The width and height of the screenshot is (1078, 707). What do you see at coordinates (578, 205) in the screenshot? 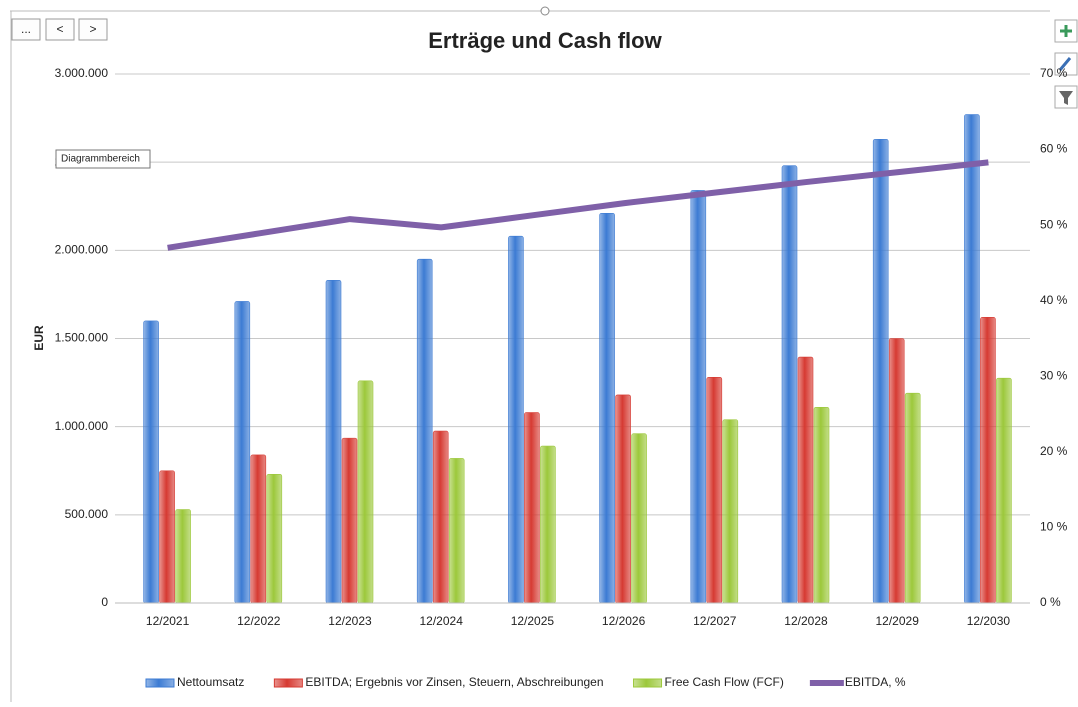
I see `line-series` at bounding box center [578, 205].